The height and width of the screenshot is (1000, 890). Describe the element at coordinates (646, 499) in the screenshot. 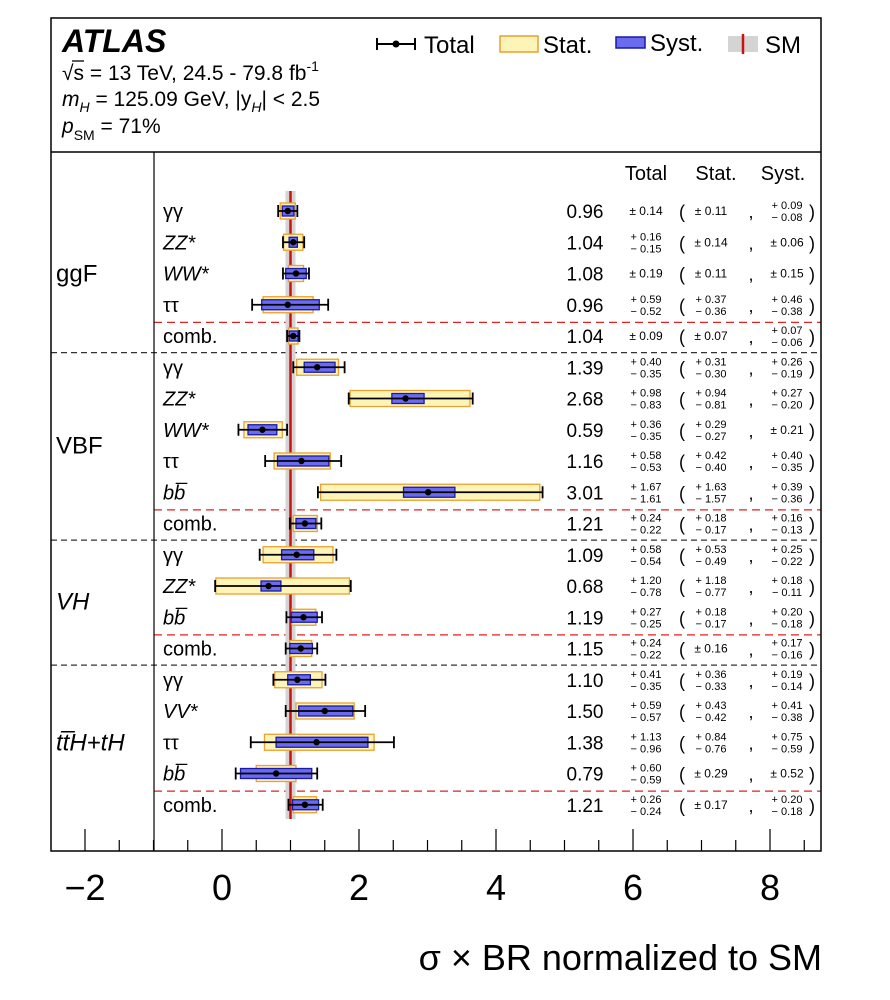

I see `total-error-label-down: − 1.61` at that location.